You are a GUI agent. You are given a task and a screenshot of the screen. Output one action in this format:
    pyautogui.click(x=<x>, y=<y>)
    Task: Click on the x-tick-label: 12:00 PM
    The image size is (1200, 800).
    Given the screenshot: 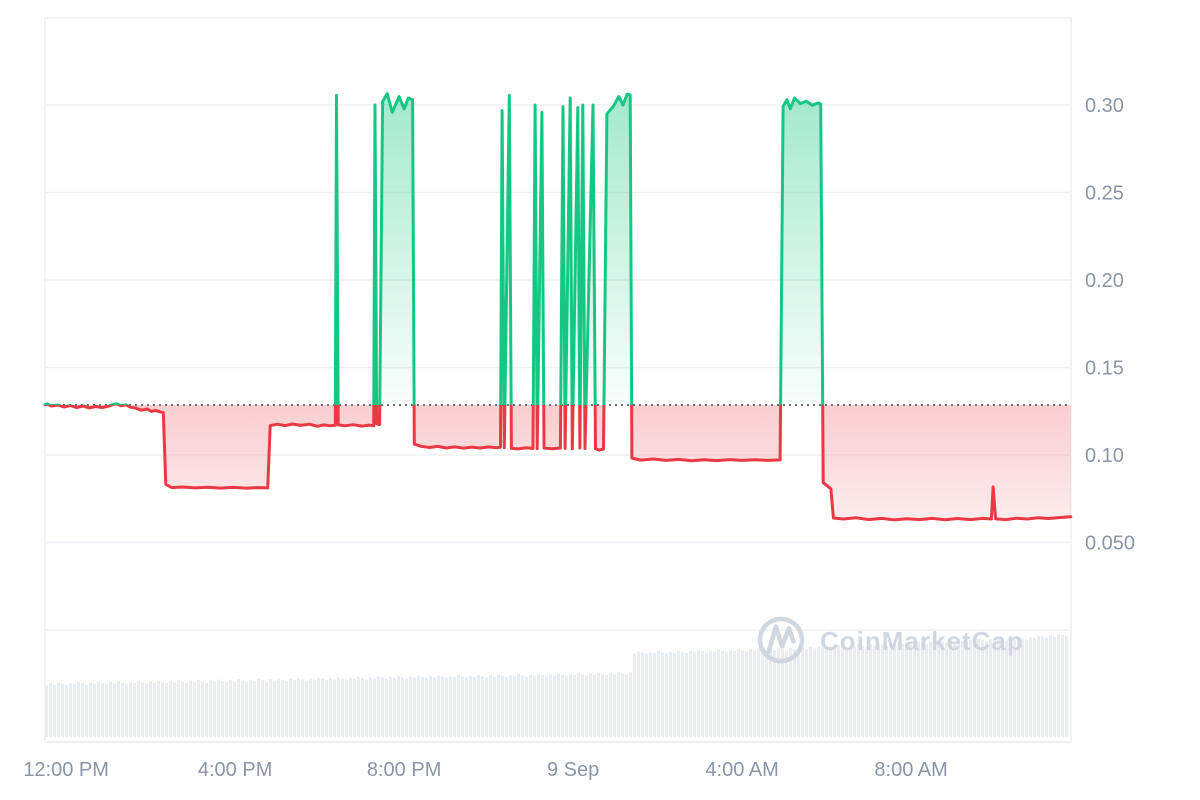 What is the action you would take?
    pyautogui.click(x=66, y=770)
    